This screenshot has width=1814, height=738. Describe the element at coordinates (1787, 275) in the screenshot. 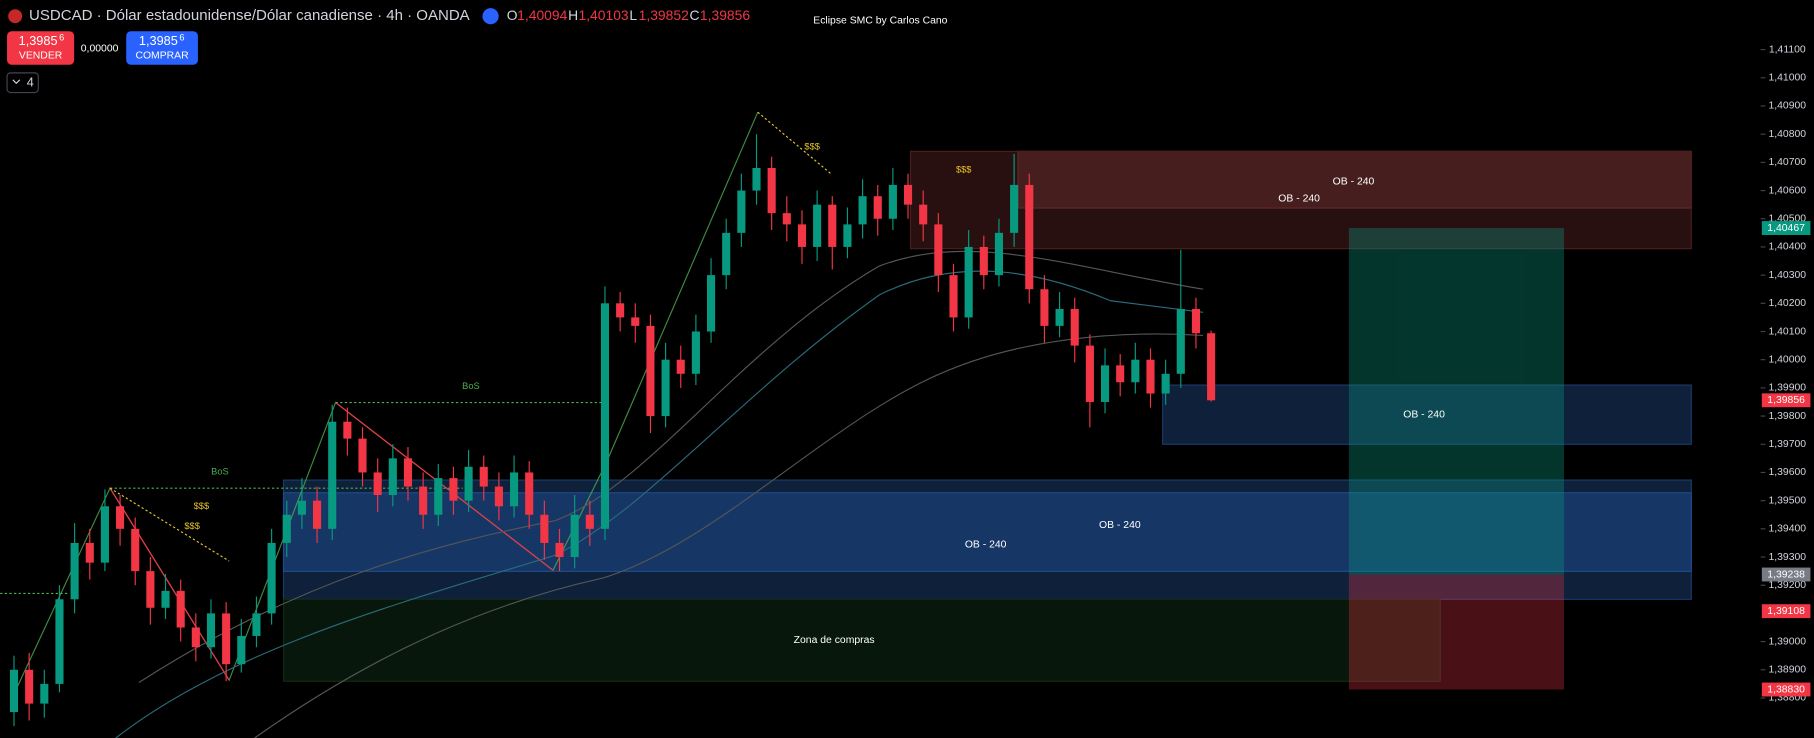

I see `y-tick-label: 1,40300` at that location.